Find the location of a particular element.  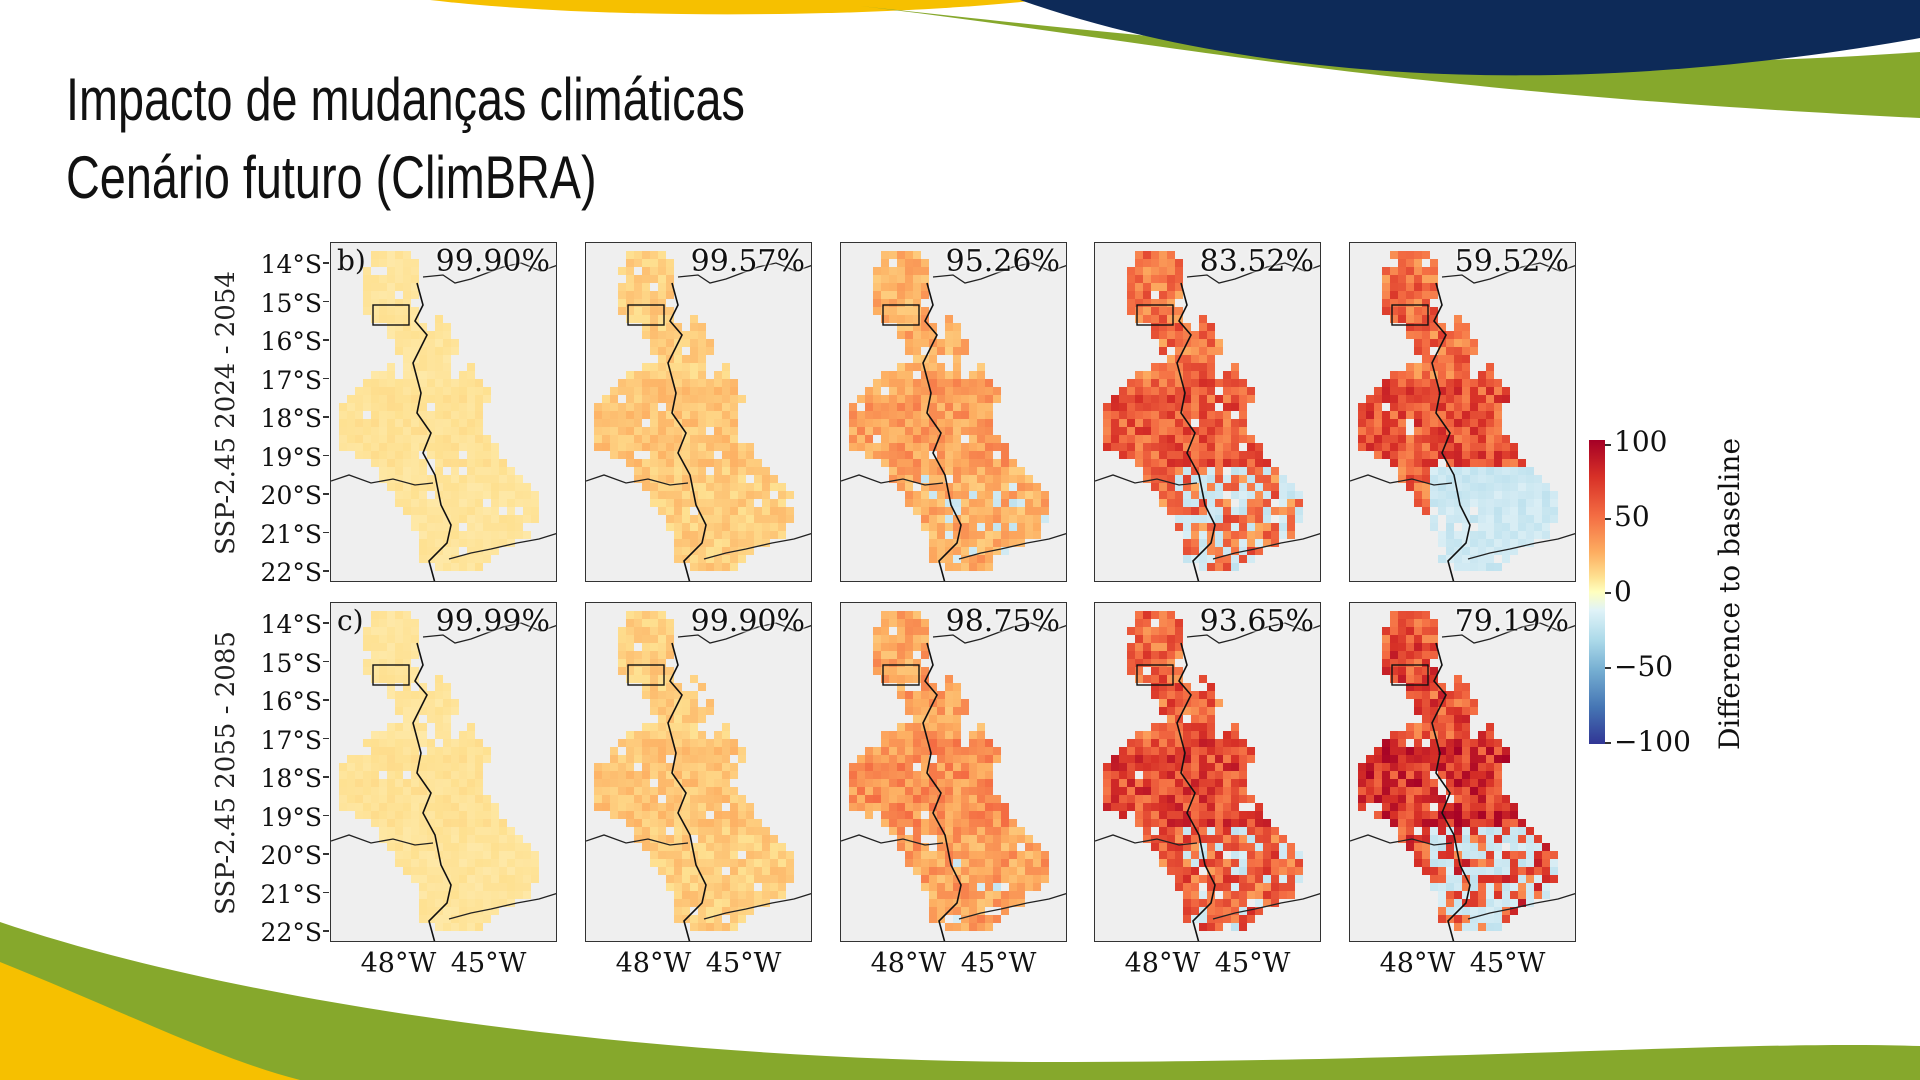

state-border-line is located at coordinates (999, 273).